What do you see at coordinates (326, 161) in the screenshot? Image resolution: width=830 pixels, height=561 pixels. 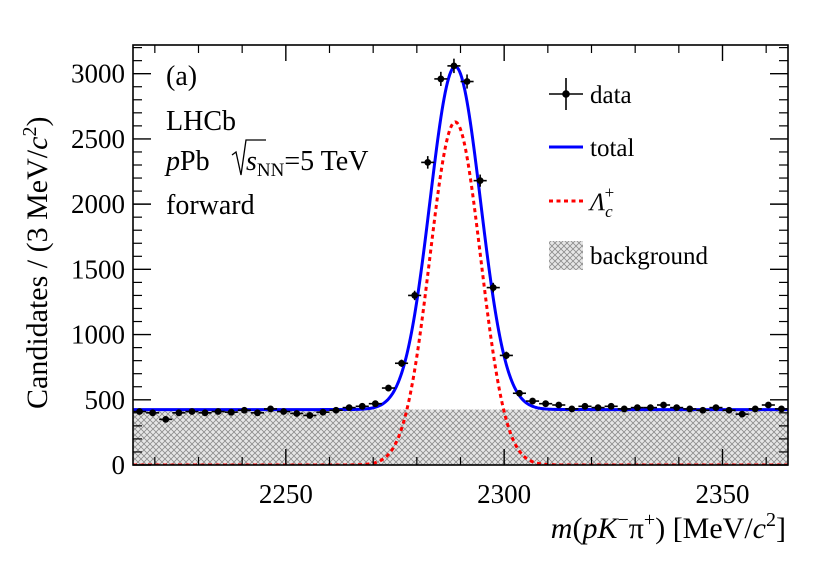 I see `energy-value: =5 TeV` at bounding box center [326, 161].